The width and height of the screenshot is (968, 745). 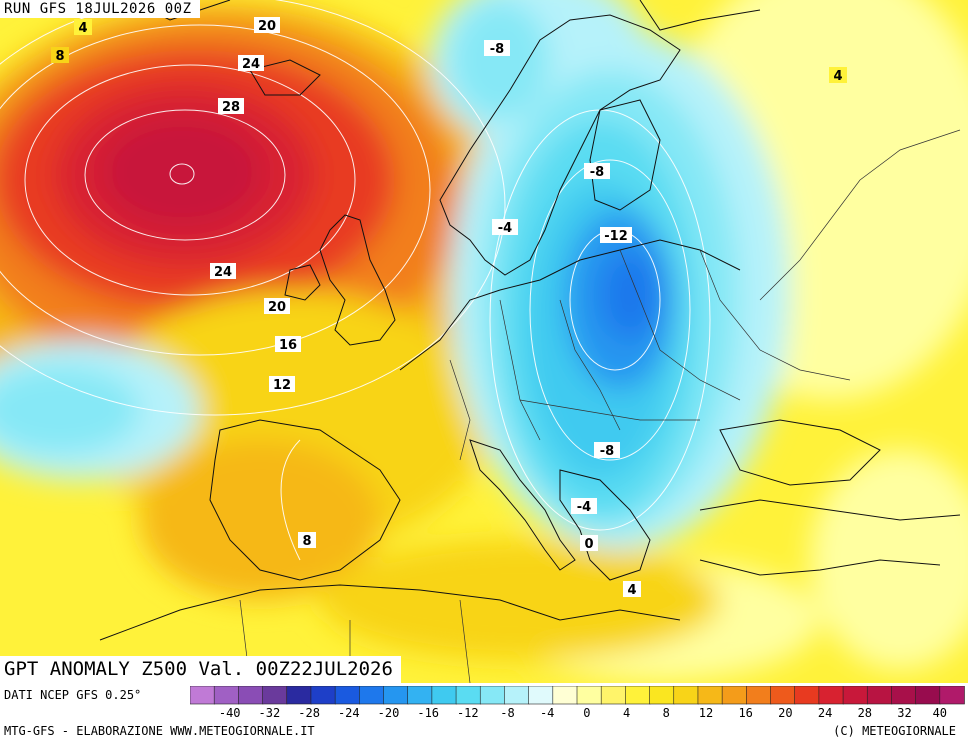 I want to click on contour-label: 28, so click(x=231, y=106).